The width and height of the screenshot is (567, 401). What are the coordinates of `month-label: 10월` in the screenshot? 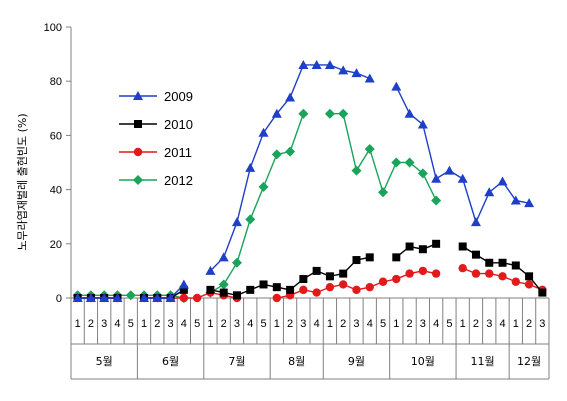 It's located at (423, 361).